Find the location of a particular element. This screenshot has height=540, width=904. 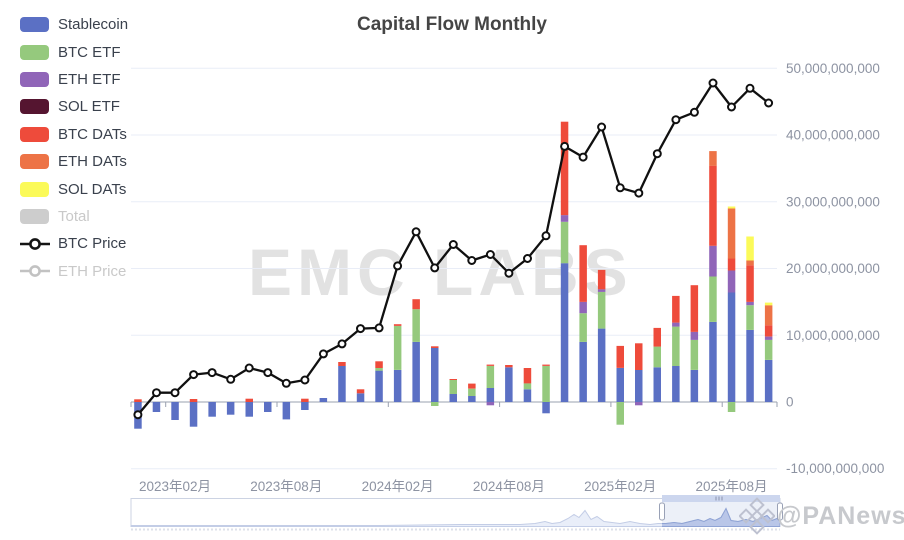

legend-item-btc_etf: BTC ETF is located at coordinates (74, 51).